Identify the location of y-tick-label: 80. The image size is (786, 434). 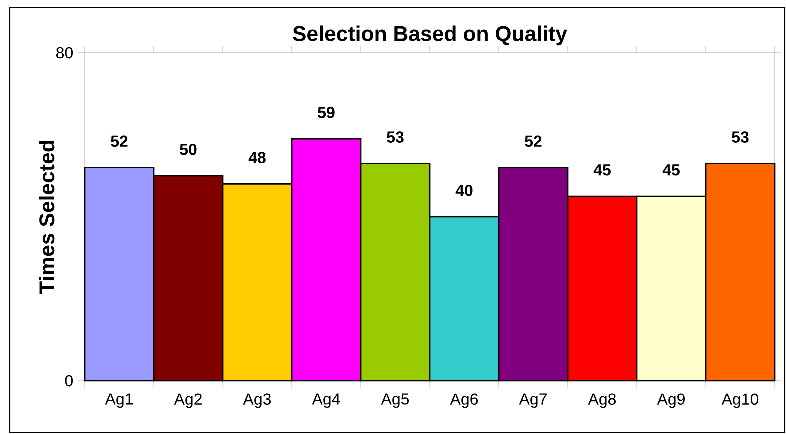
(65, 53).